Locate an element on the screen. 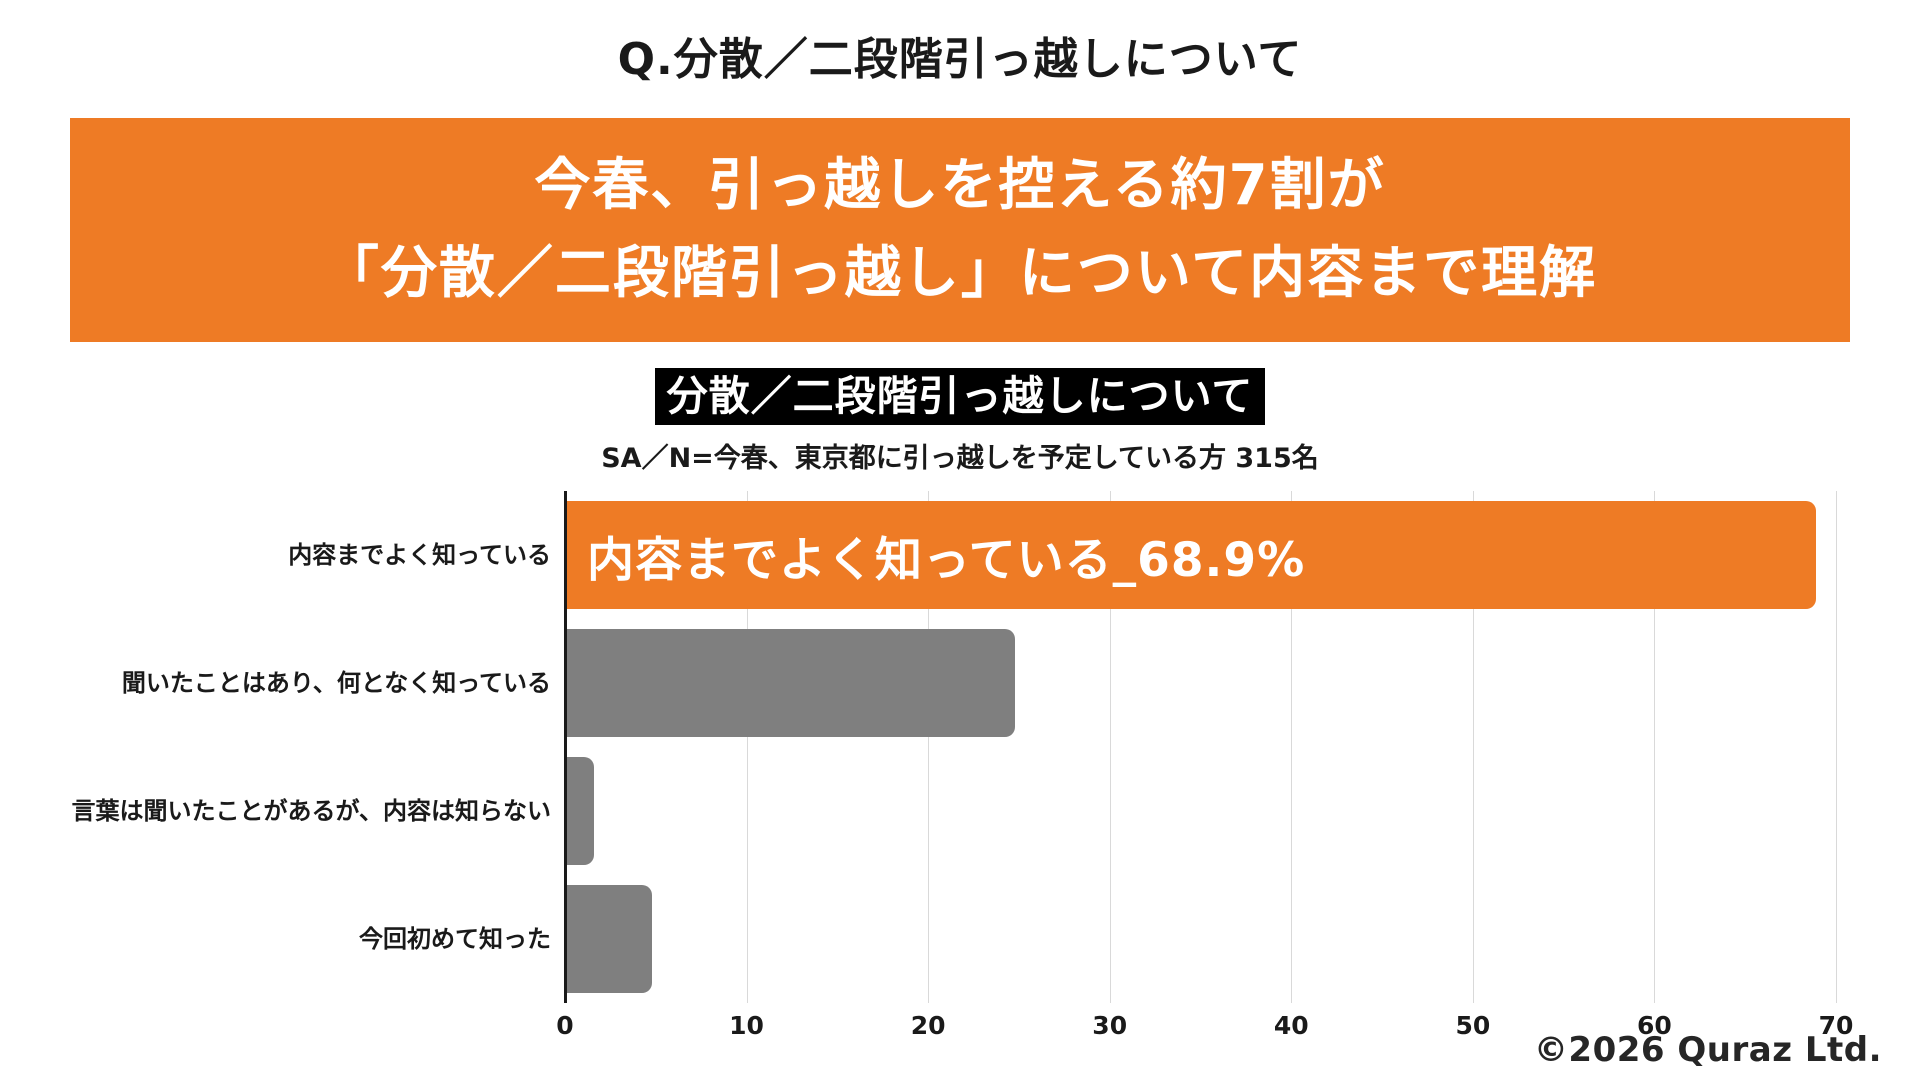 The width and height of the screenshot is (1920, 1080). x-axis: 0 10 20 30 40 50 60 70 is located at coordinates (1204, 1026).